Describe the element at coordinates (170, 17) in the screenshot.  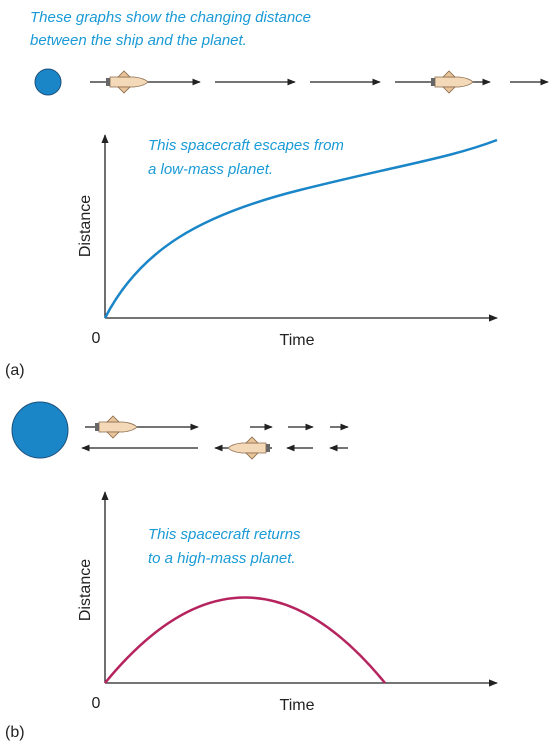
I see `caption: These graphs show the changing distance` at that location.